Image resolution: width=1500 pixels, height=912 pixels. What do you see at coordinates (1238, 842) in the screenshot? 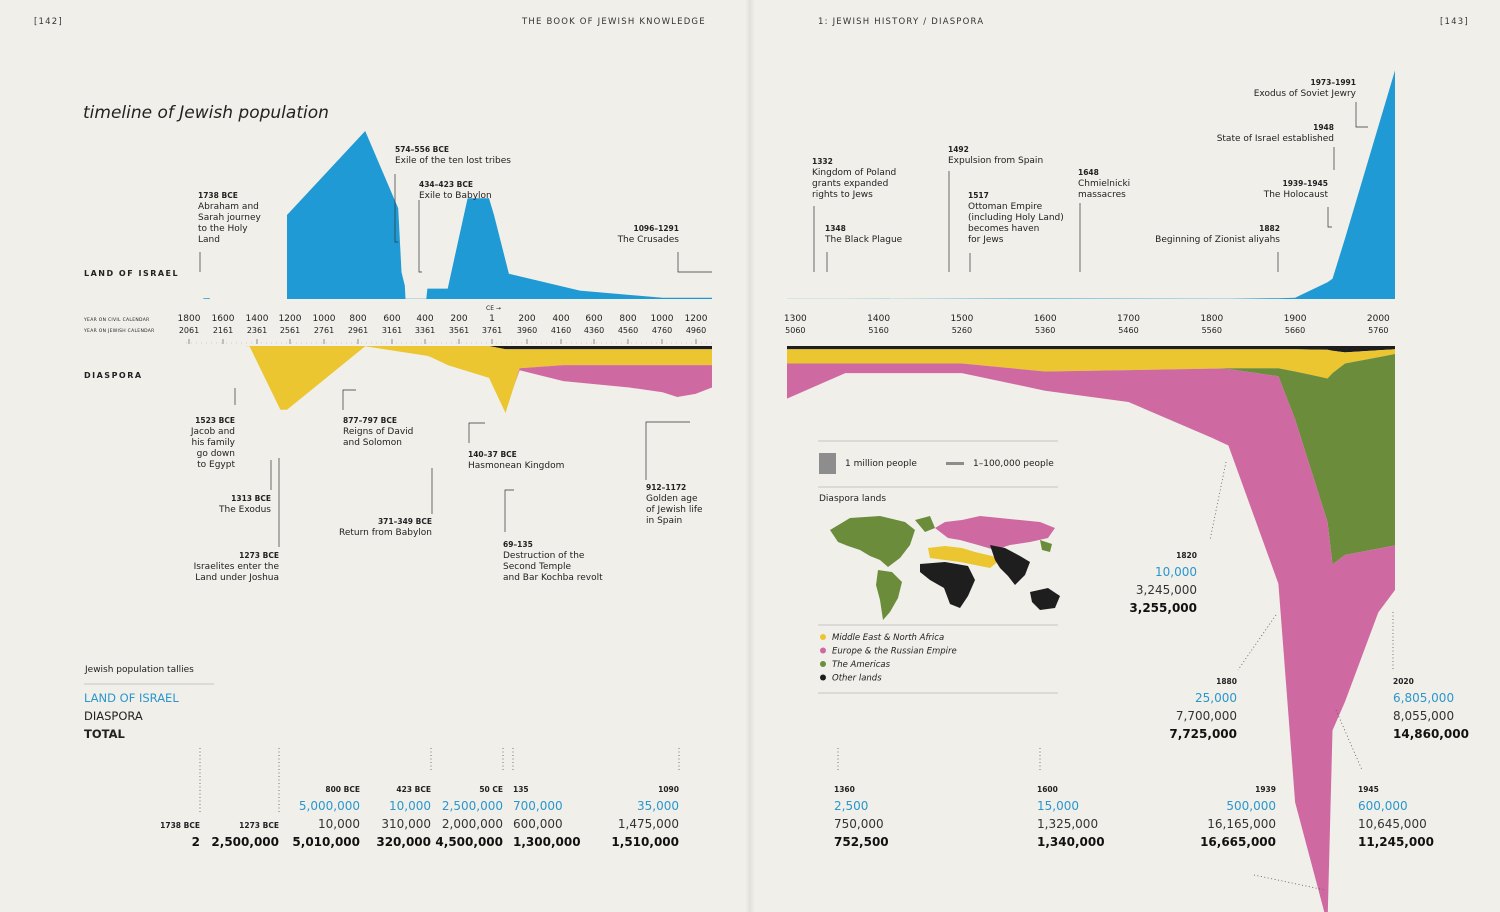
I see `tally-total: 16,665,000` at bounding box center [1238, 842].